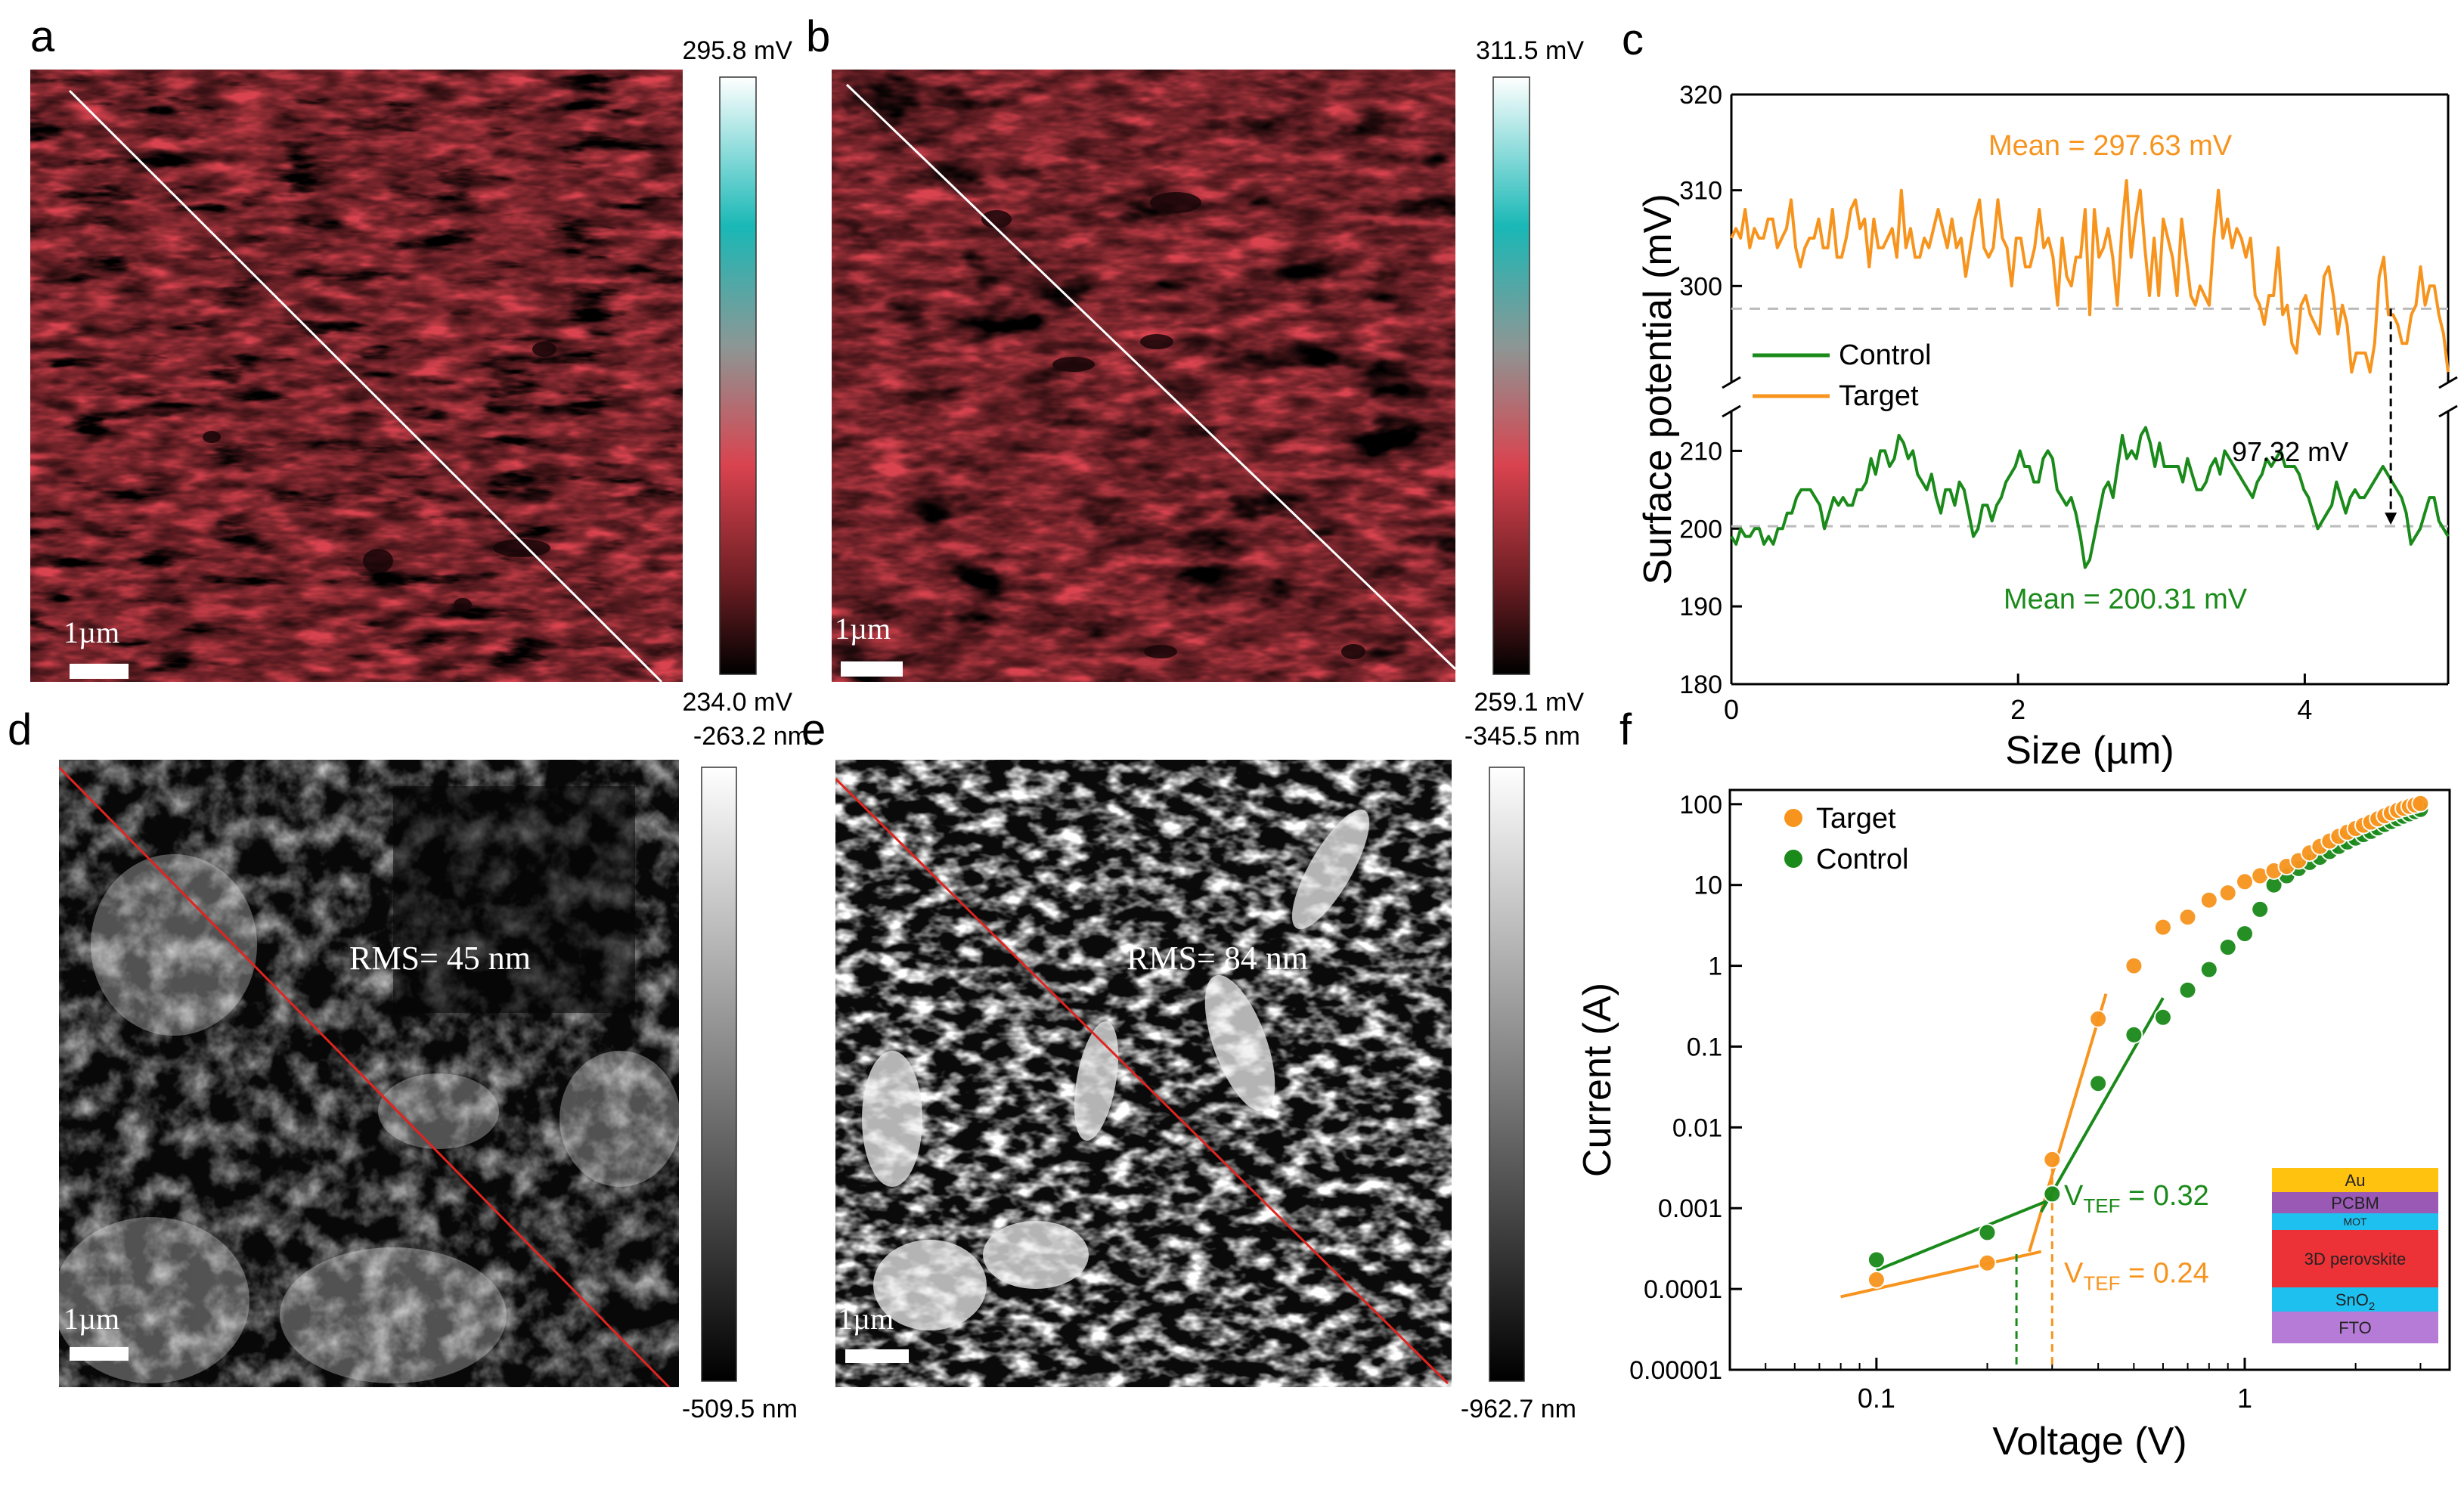 The width and height of the screenshot is (2464, 1493). I want to click on y-tick-label: 0.1, so click(1704, 1047).